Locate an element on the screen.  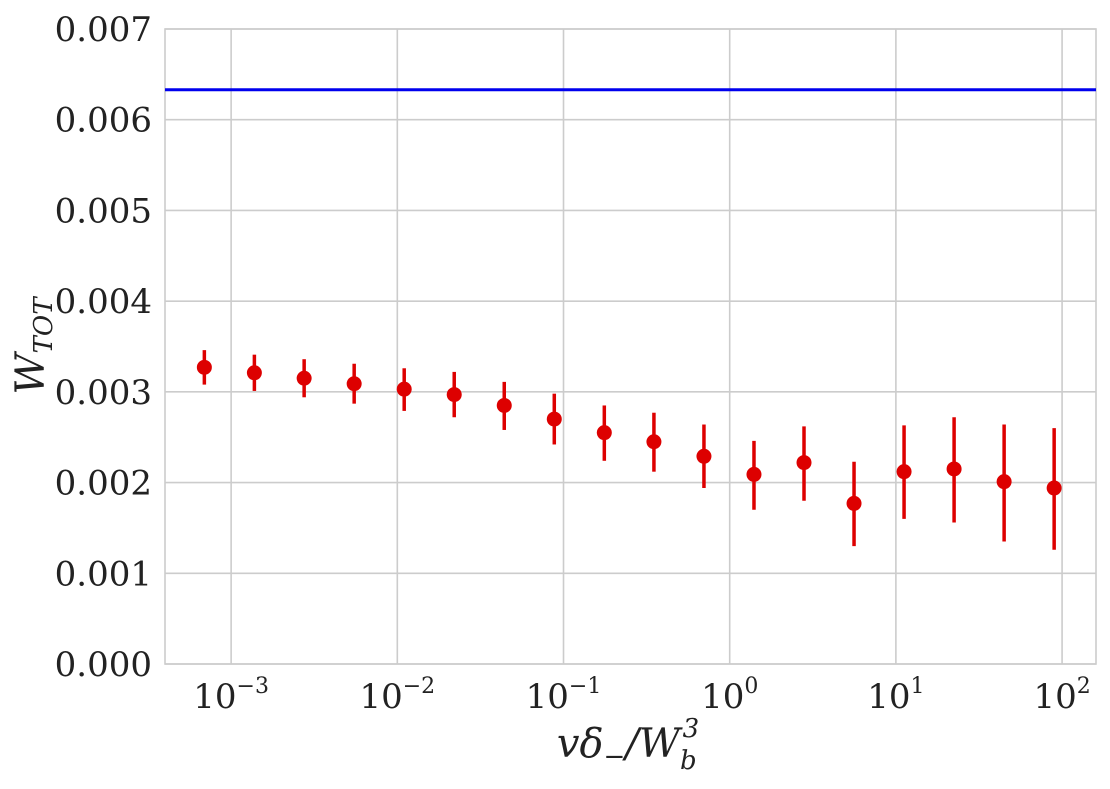
x-axis-label: vδ−/Wb3 is located at coordinates (628, 745).